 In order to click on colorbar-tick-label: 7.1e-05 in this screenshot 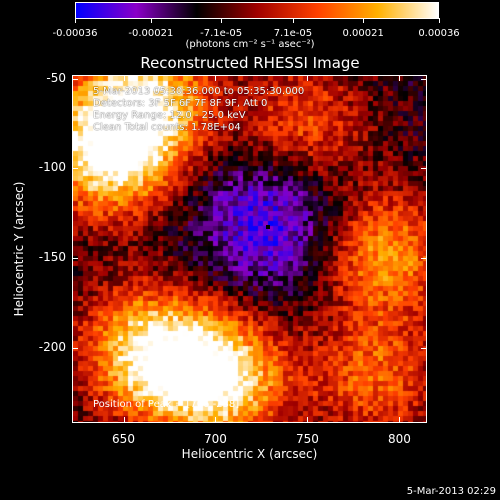, I will do `click(293, 33)`.